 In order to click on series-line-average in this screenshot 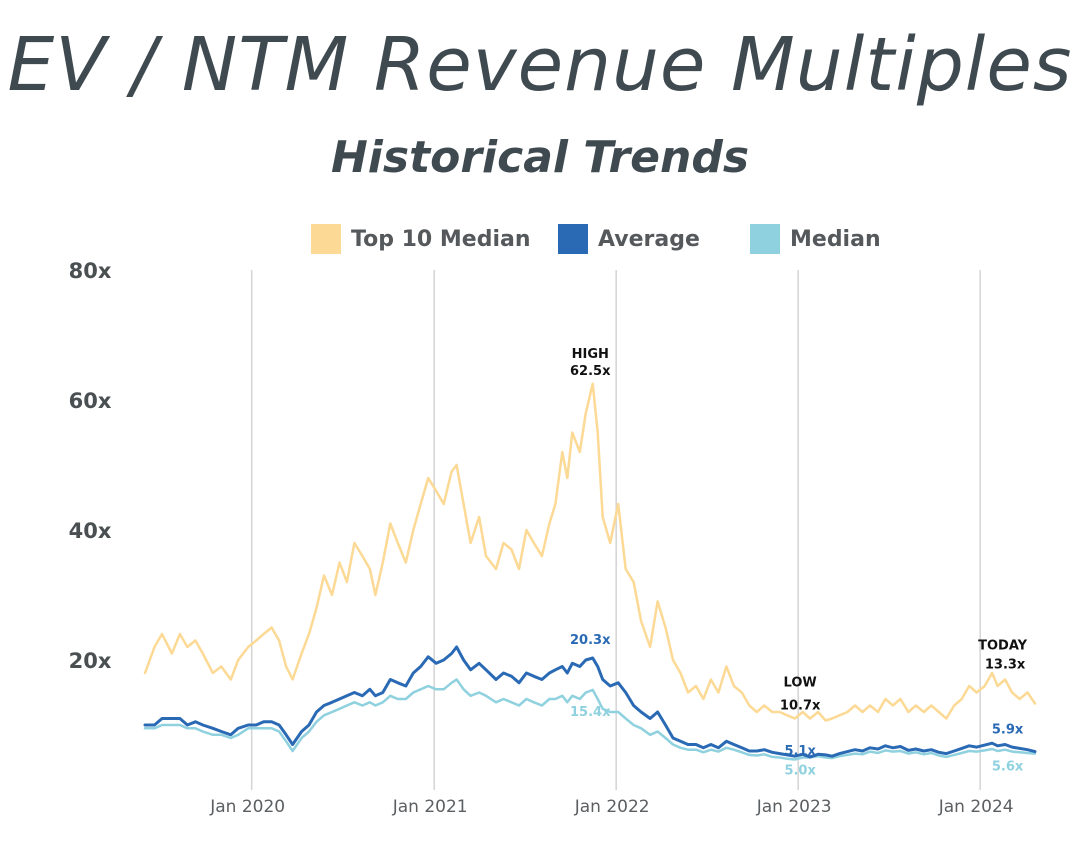, I will do `click(590, 702)`.